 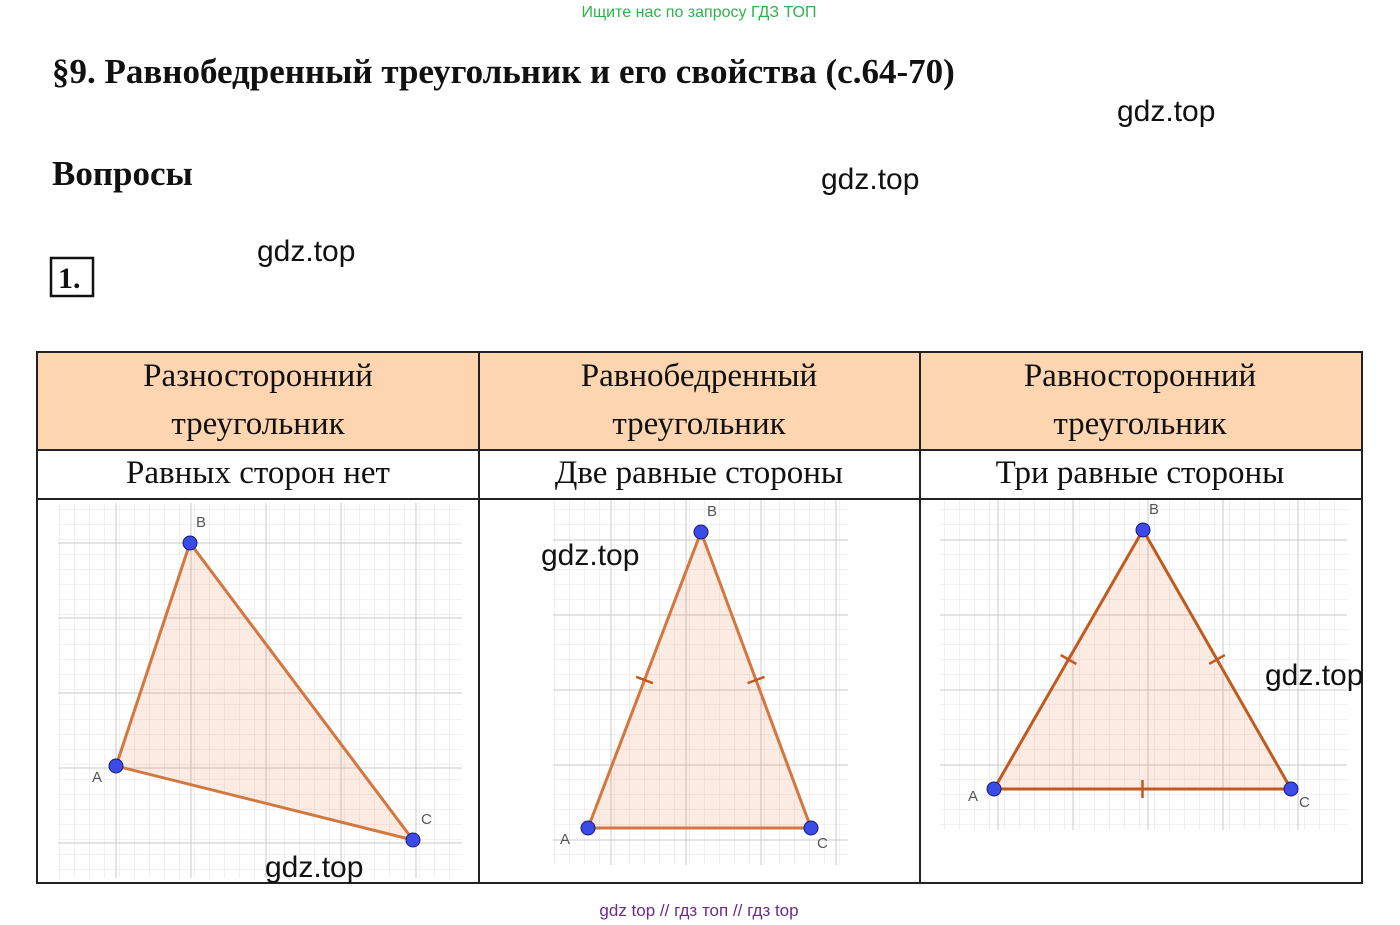 What do you see at coordinates (1140, 376) in the screenshot?
I see `header-cell: Равносторонний` at bounding box center [1140, 376].